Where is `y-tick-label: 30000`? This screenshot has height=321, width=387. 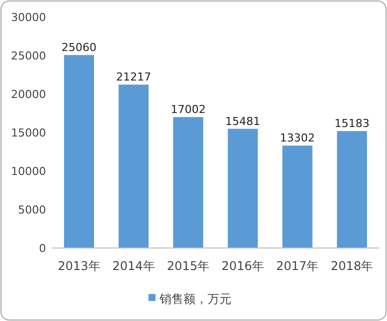
y-tick-label: 30000 is located at coordinates (28, 17).